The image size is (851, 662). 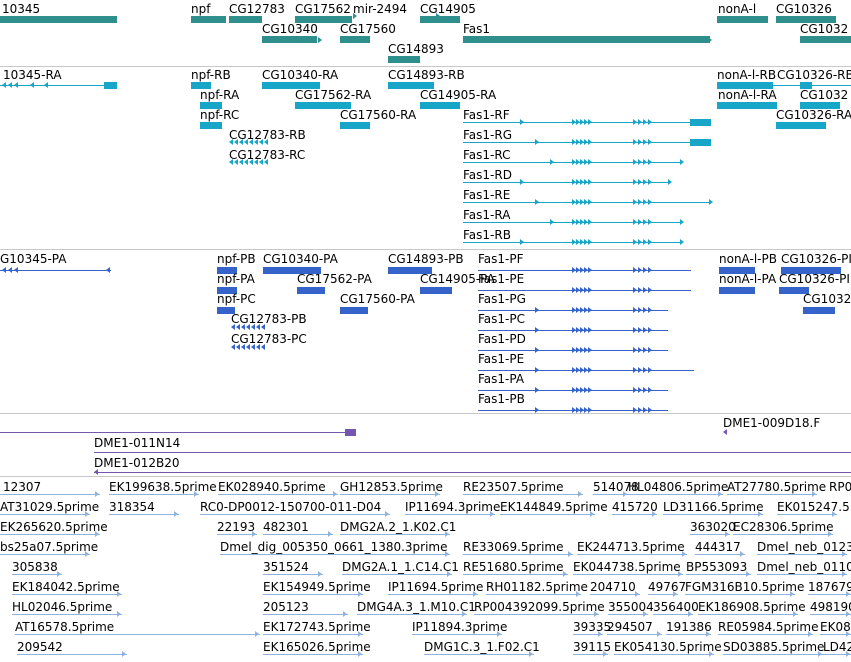 I want to click on est-label: AT27780.5prime, so click(x=777, y=487).